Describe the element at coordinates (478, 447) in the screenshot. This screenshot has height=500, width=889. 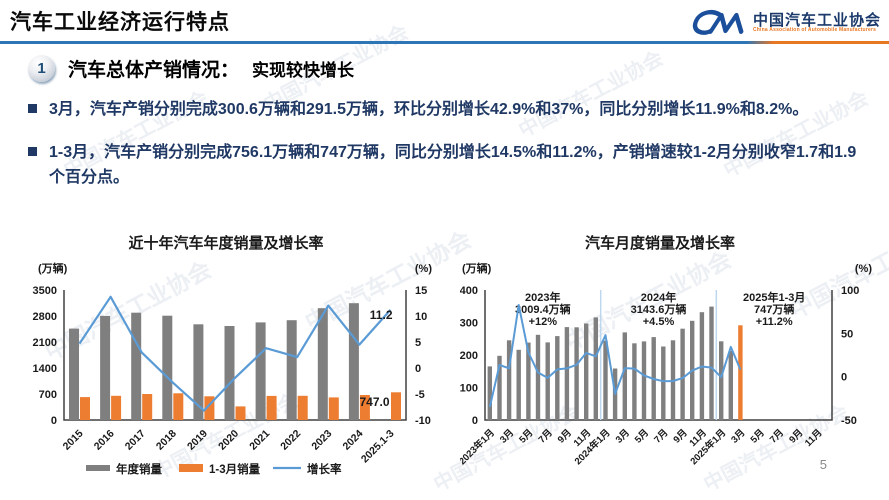
I see `x-tick-label: 2023年1月` at that location.